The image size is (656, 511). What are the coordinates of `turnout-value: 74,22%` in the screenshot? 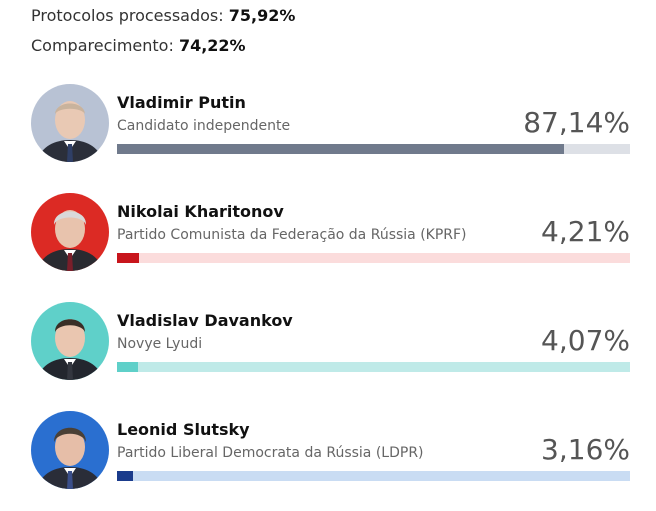 It's located at (212, 45).